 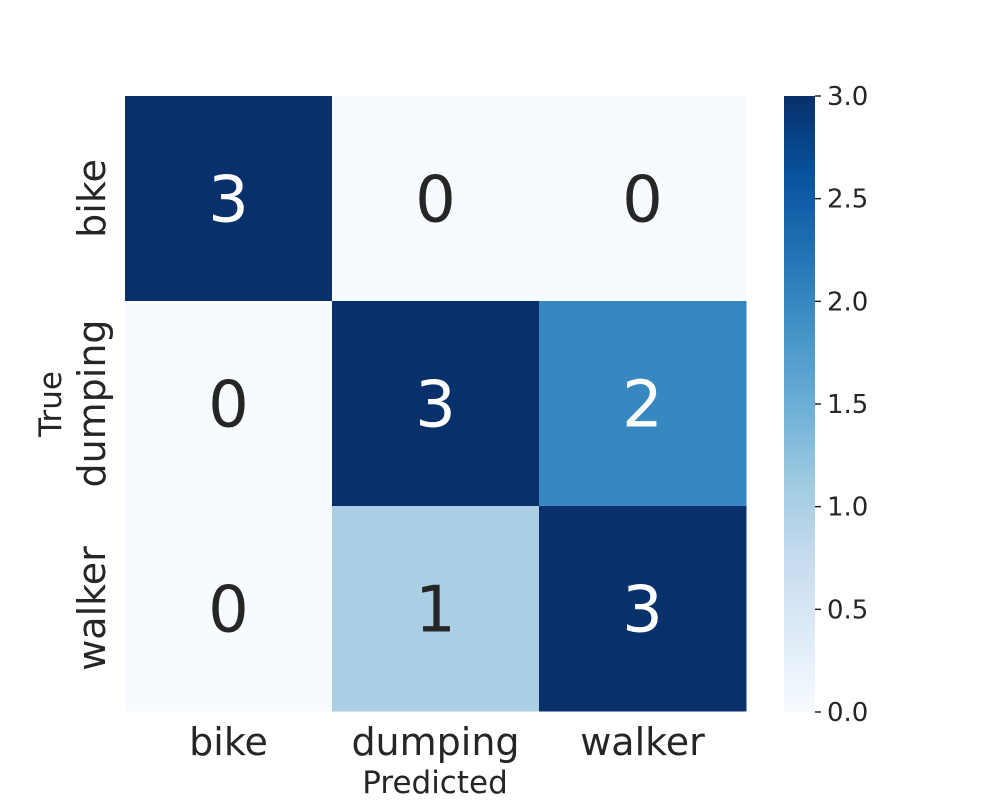 I want to click on cell-value-label: 2, so click(x=642, y=406).